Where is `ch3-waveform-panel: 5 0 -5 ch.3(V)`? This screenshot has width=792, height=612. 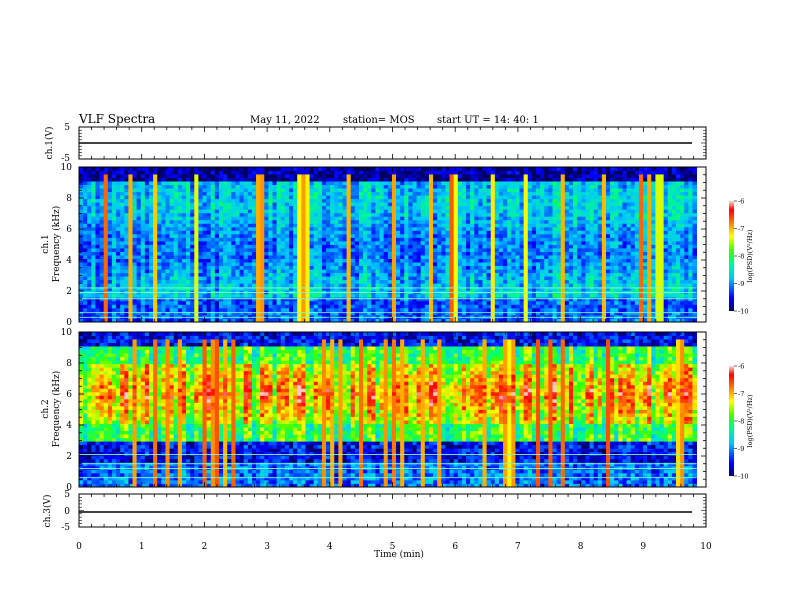
ch3-waveform-panel: 5 0 -5 ch.3(V) is located at coordinates (374, 511).